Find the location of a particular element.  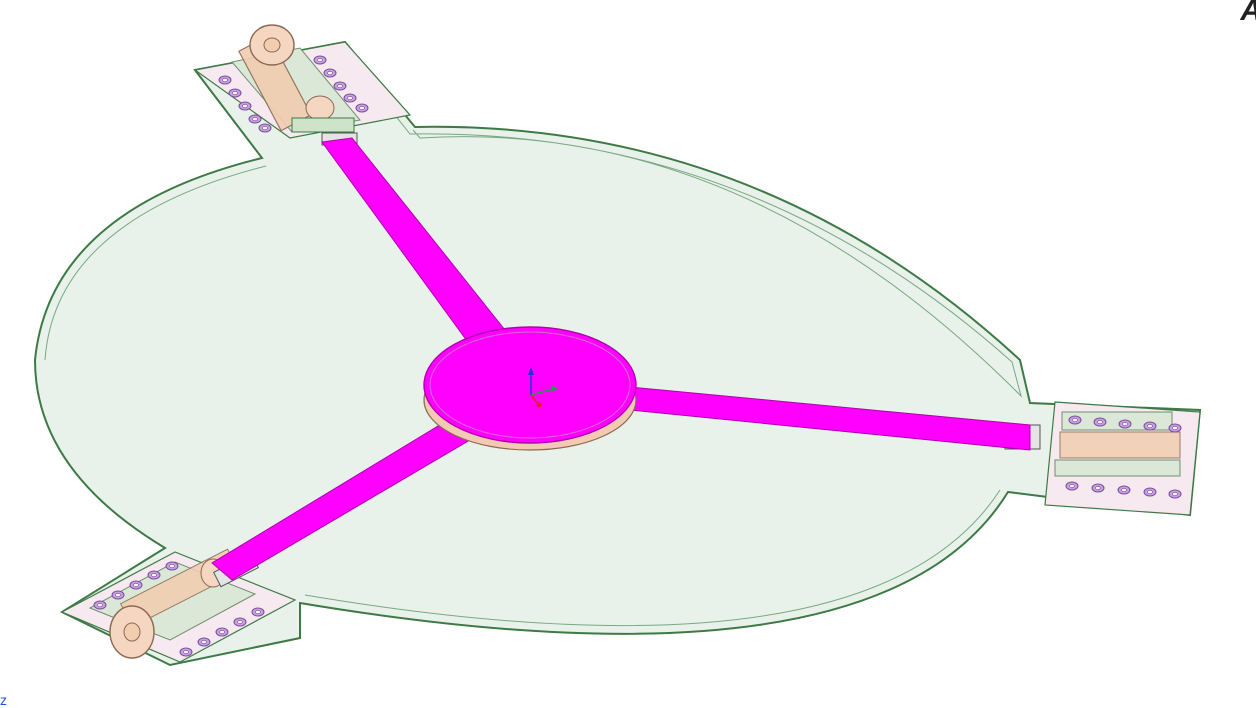

connector-top is located at coordinates (302, 85).